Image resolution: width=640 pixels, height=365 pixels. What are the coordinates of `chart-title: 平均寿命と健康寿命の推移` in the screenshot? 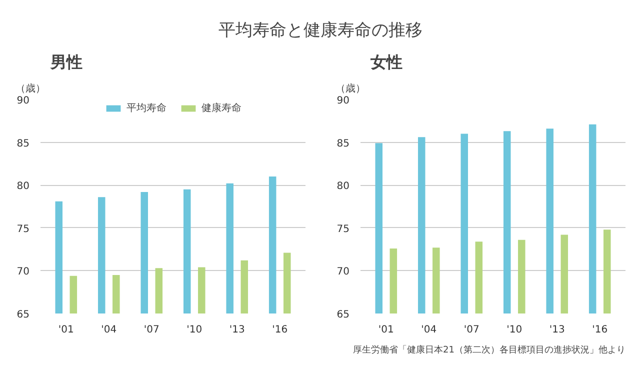 It's located at (320, 30).